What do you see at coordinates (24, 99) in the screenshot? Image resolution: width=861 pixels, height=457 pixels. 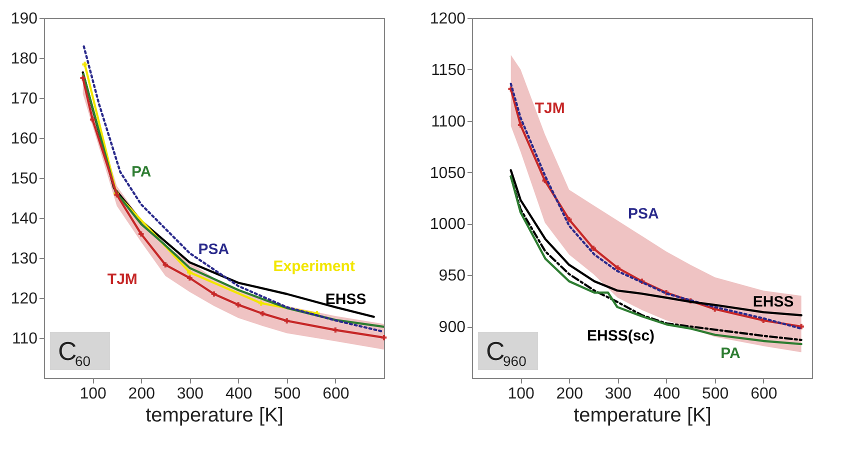 I see `y-tick-label: 170` at bounding box center [24, 99].